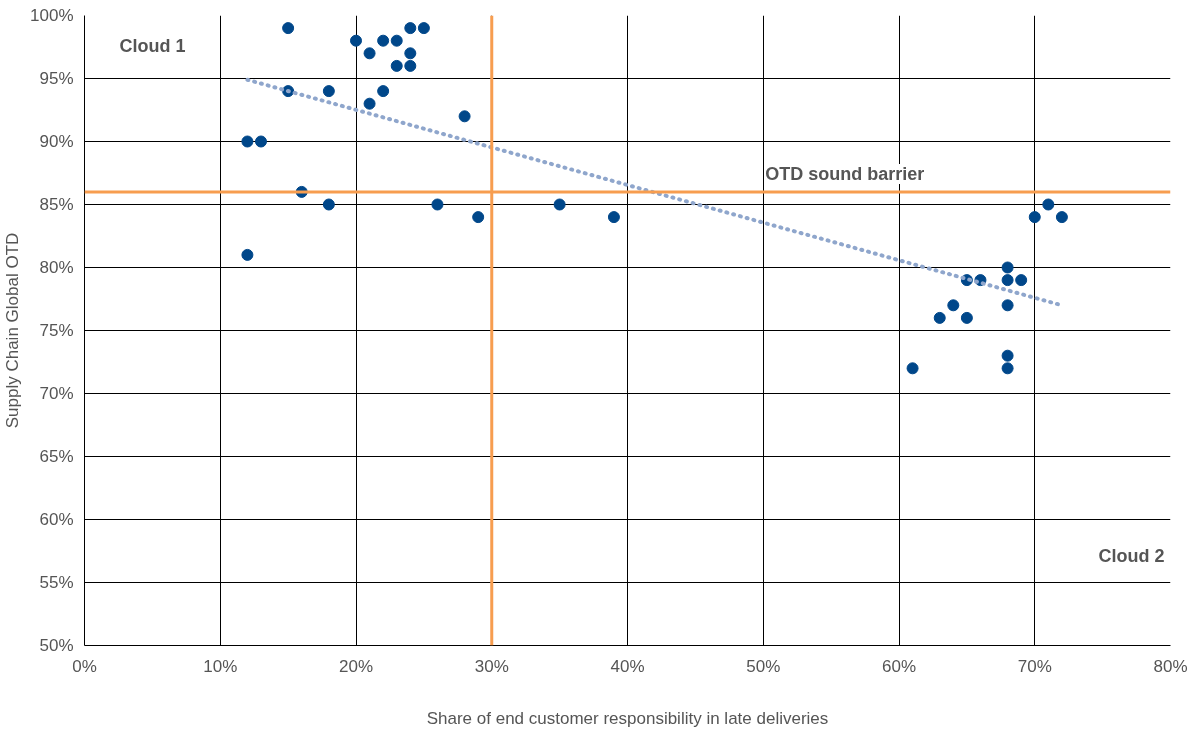  What do you see at coordinates (356, 666) in the screenshot?
I see `x-tick-label: 20%` at bounding box center [356, 666].